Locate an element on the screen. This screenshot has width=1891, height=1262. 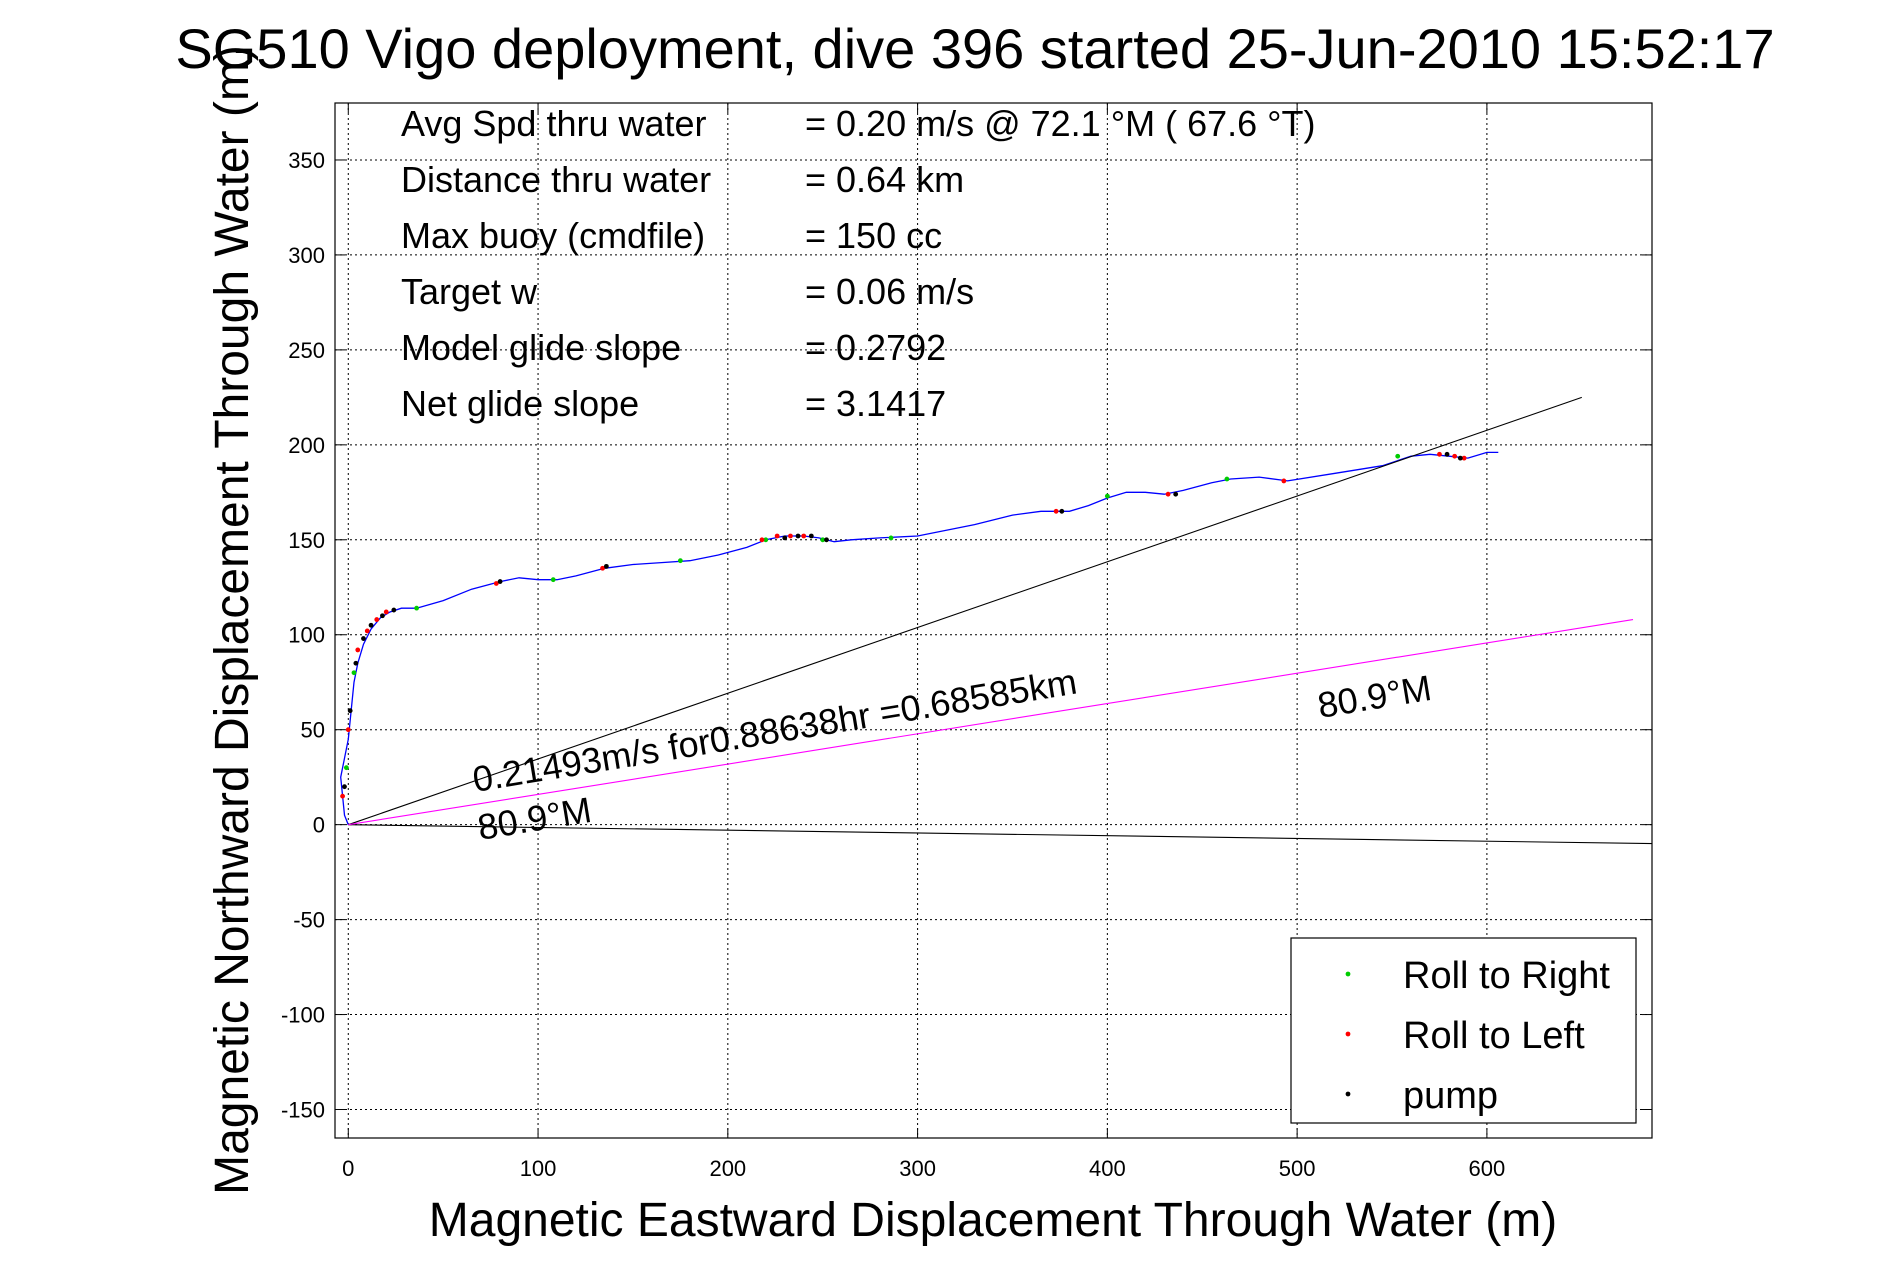
y-tick-label: -100 is located at coordinates (303, 1015).